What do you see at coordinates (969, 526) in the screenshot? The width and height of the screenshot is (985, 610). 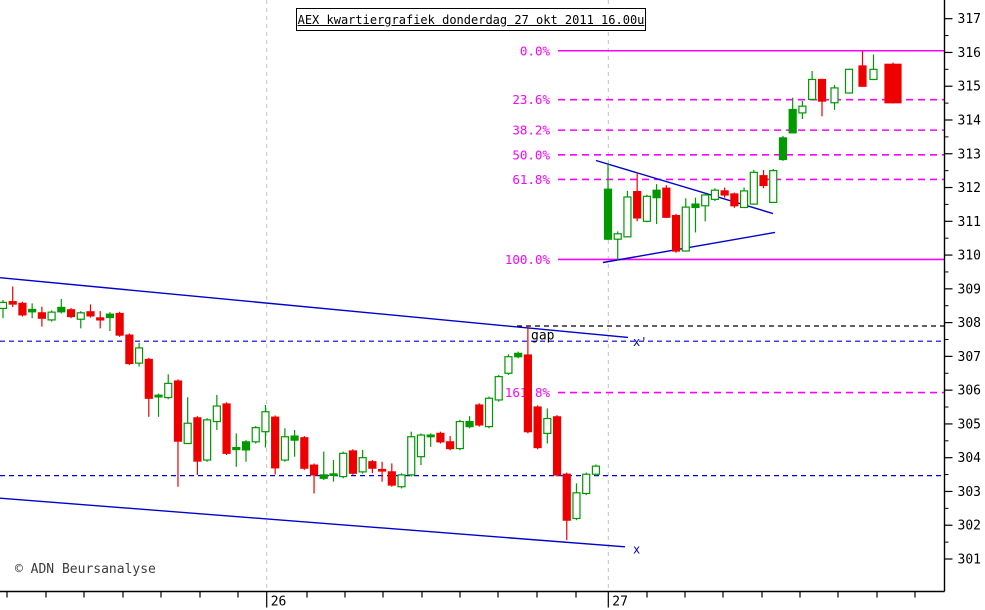 I see `y-axis-label: 302` at bounding box center [969, 526].